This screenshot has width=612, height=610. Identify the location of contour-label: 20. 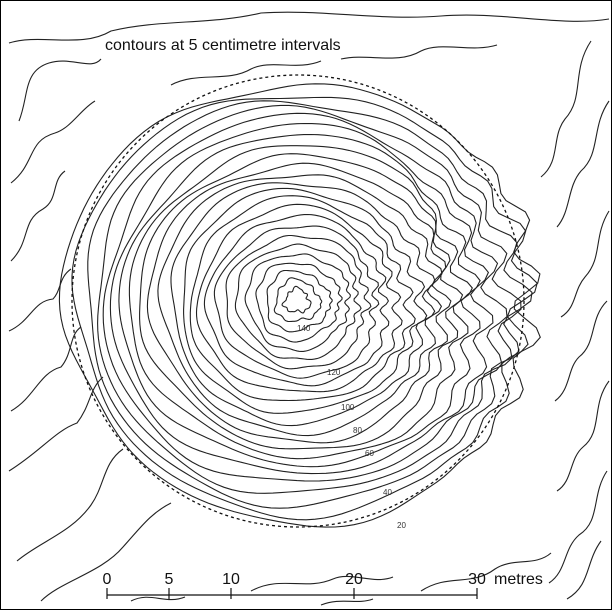
(401, 525).